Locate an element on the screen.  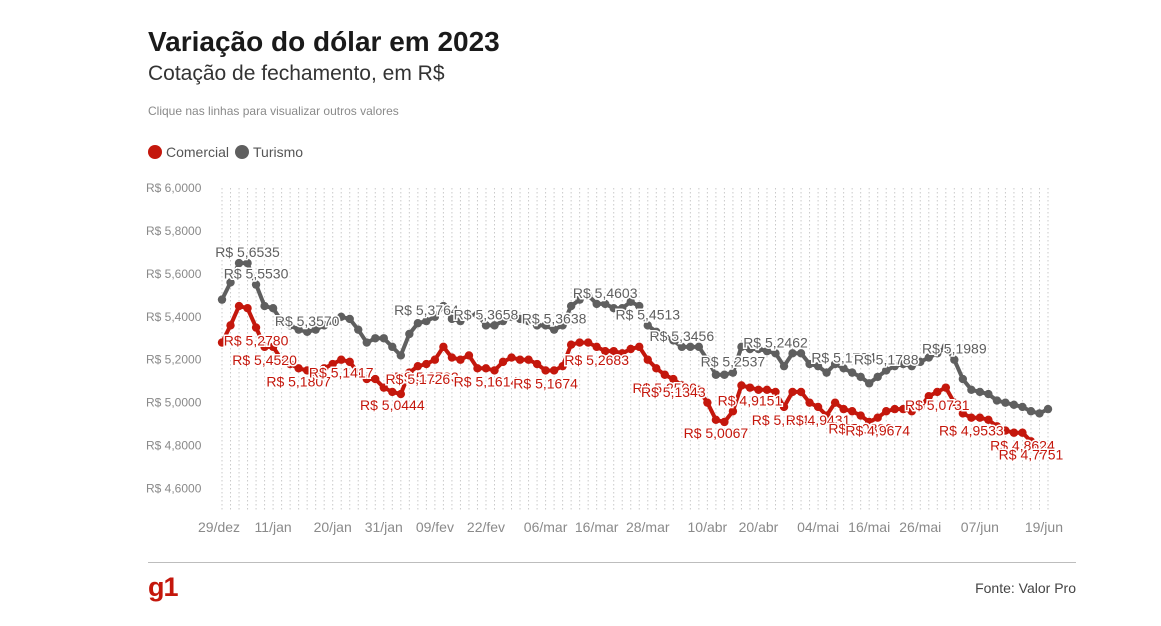
legend-item-turismo: Turismo is located at coordinates (269, 152).